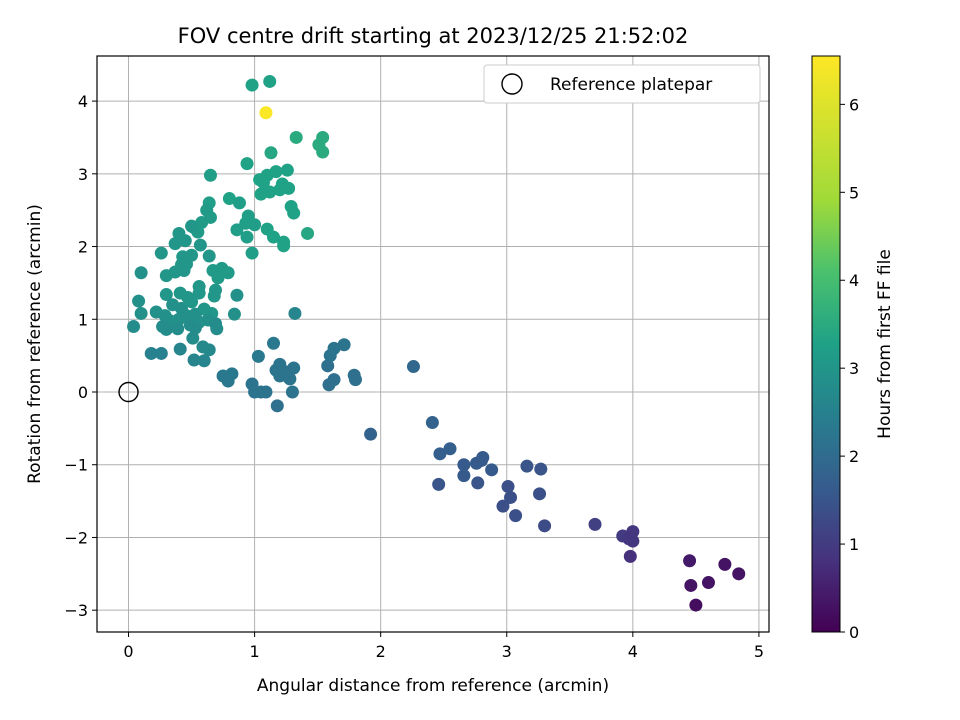  What do you see at coordinates (80, 356) in the screenshot?
I see `y-axis: −3 −2 −1 0 1 2 3 4` at bounding box center [80, 356].